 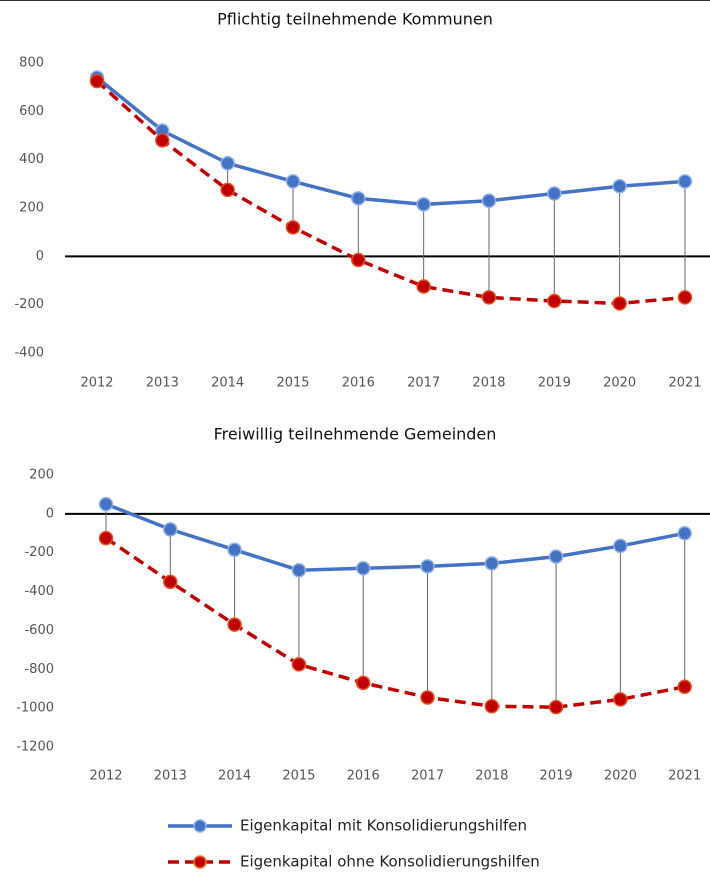 What do you see at coordinates (39, 669) in the screenshot?
I see `y-tick-label: -800` at bounding box center [39, 669].